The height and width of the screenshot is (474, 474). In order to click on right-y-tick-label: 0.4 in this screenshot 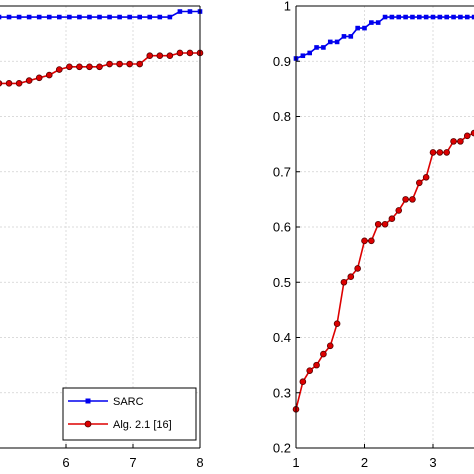, I will do `click(282, 337)`.